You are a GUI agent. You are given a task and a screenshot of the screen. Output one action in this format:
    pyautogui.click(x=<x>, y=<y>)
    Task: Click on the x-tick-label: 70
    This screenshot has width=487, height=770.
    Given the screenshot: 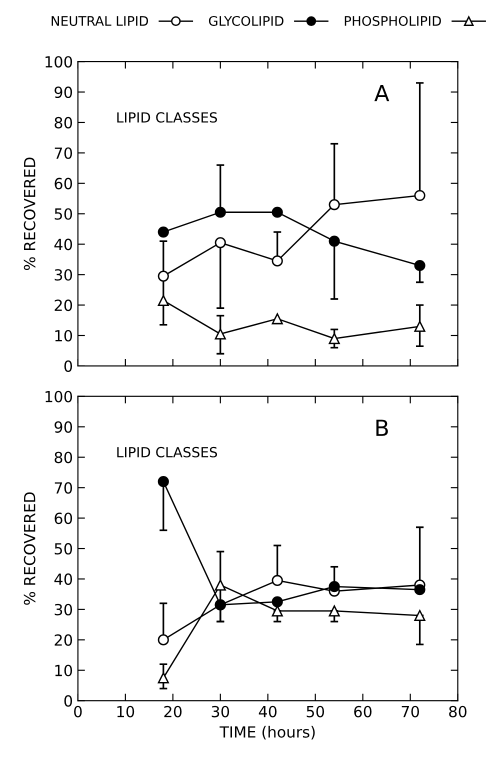 What is the action you would take?
    pyautogui.click(x=411, y=712)
    